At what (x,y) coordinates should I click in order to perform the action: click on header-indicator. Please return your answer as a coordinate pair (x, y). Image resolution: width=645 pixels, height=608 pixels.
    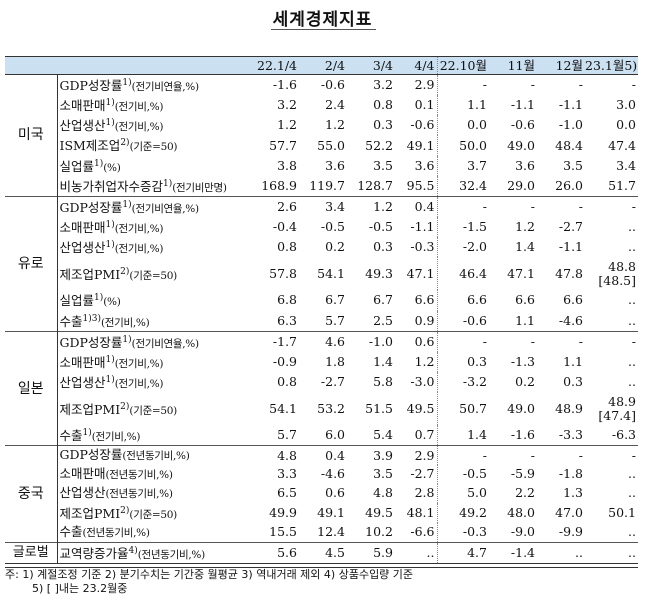
    Looking at the image, I should click on (152, 65).